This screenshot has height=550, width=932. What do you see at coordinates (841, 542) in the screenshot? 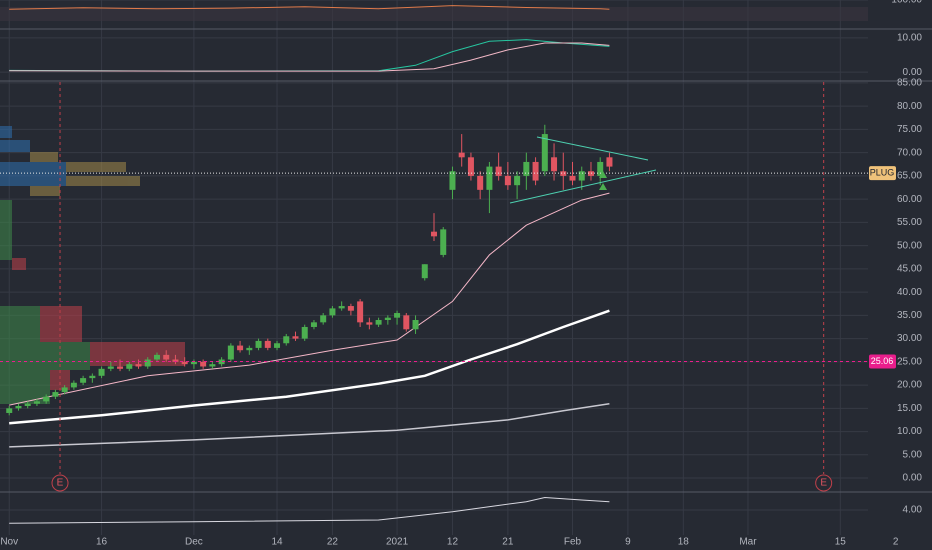
I see `x-tick-label: 15` at bounding box center [841, 542].